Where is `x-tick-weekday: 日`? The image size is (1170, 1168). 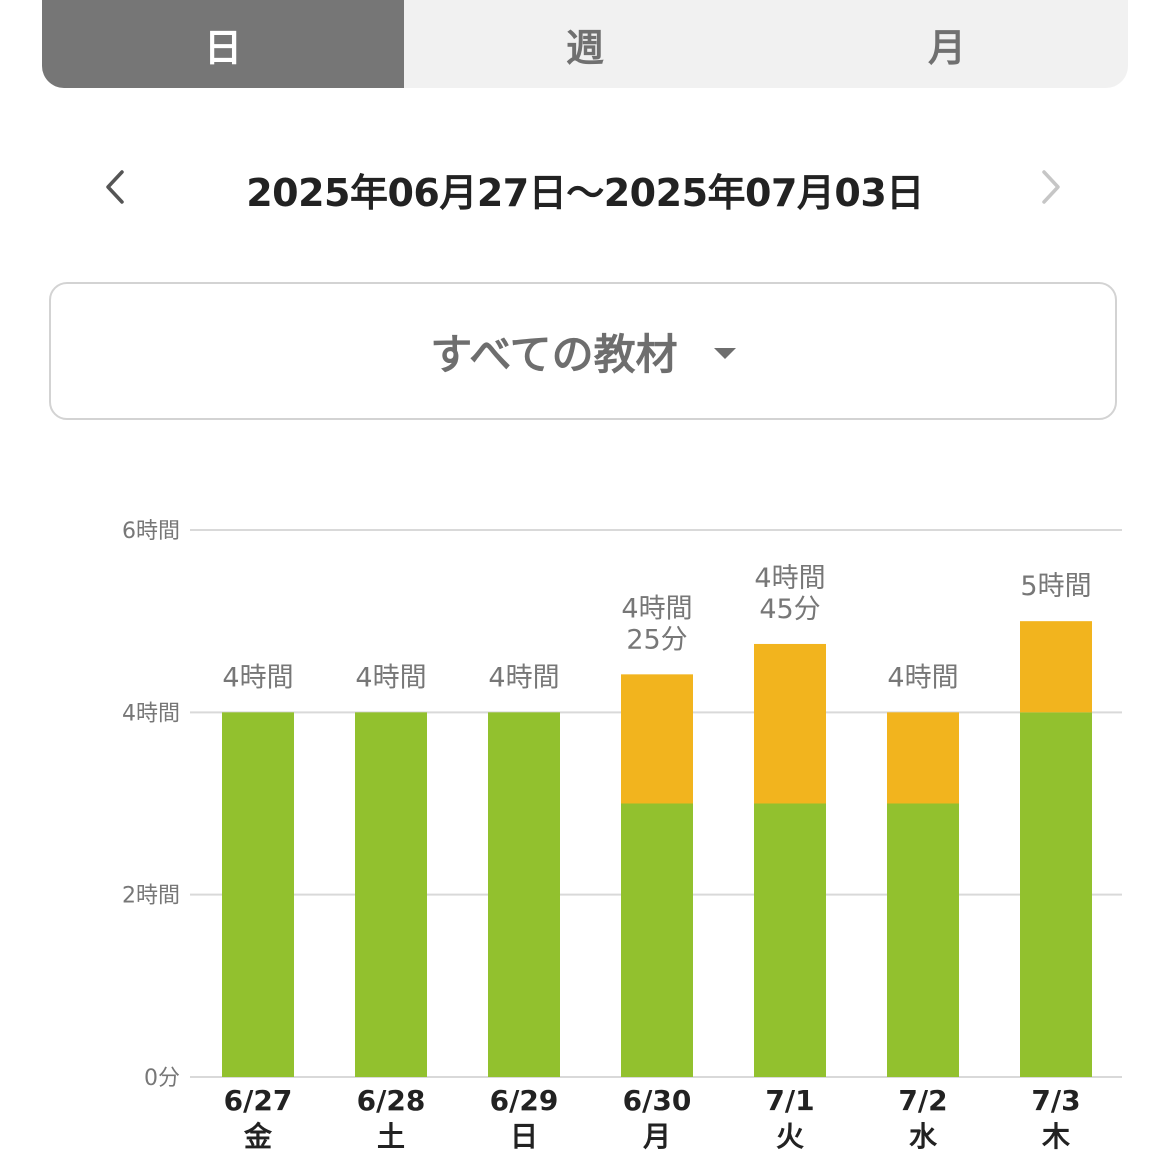 x-tick-weekday: 日 is located at coordinates (524, 1136).